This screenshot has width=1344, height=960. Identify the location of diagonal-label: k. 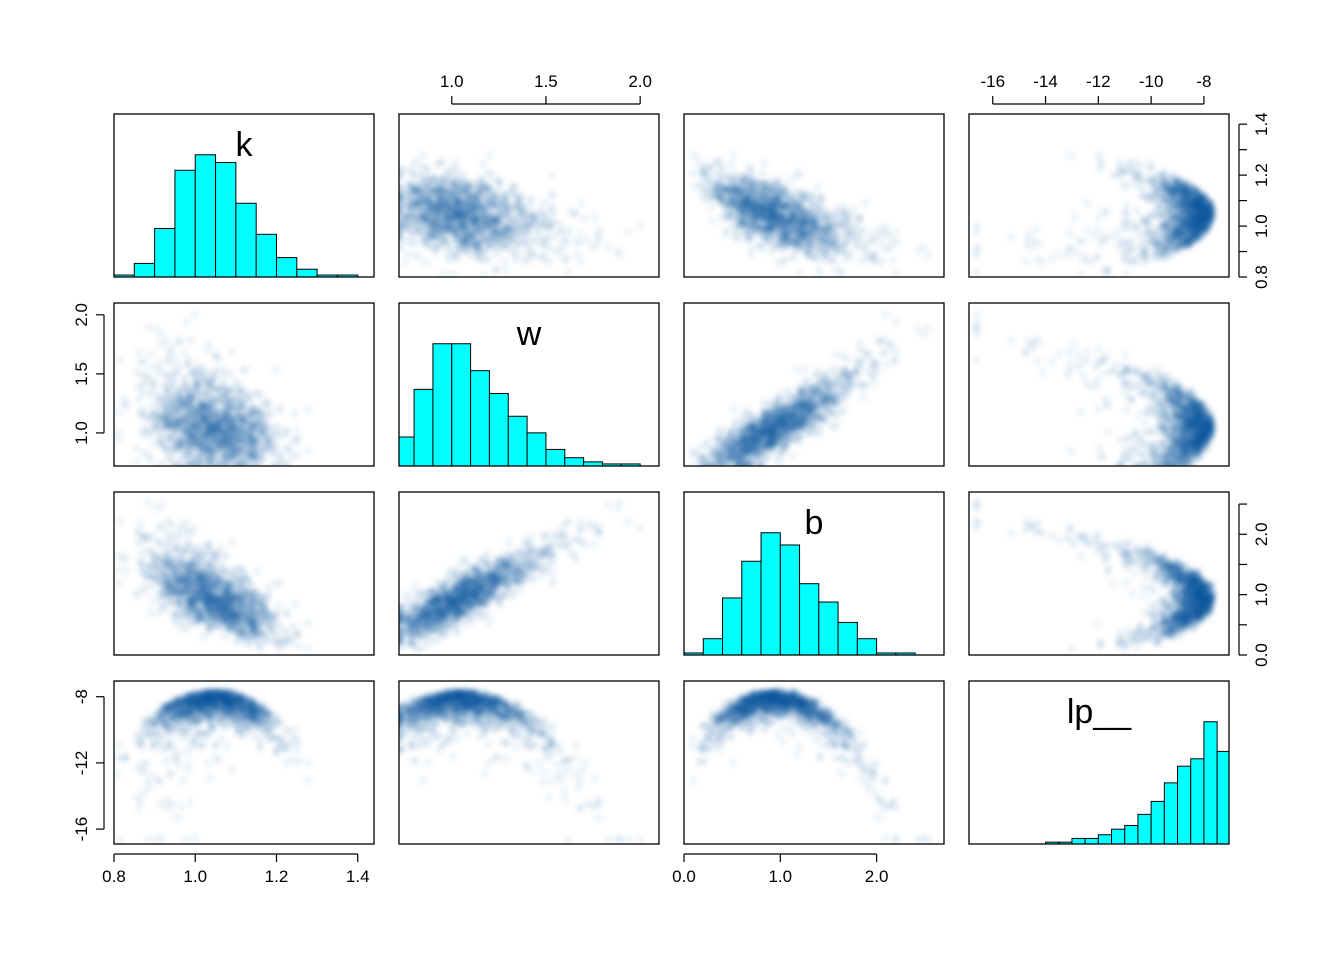
(245, 145).